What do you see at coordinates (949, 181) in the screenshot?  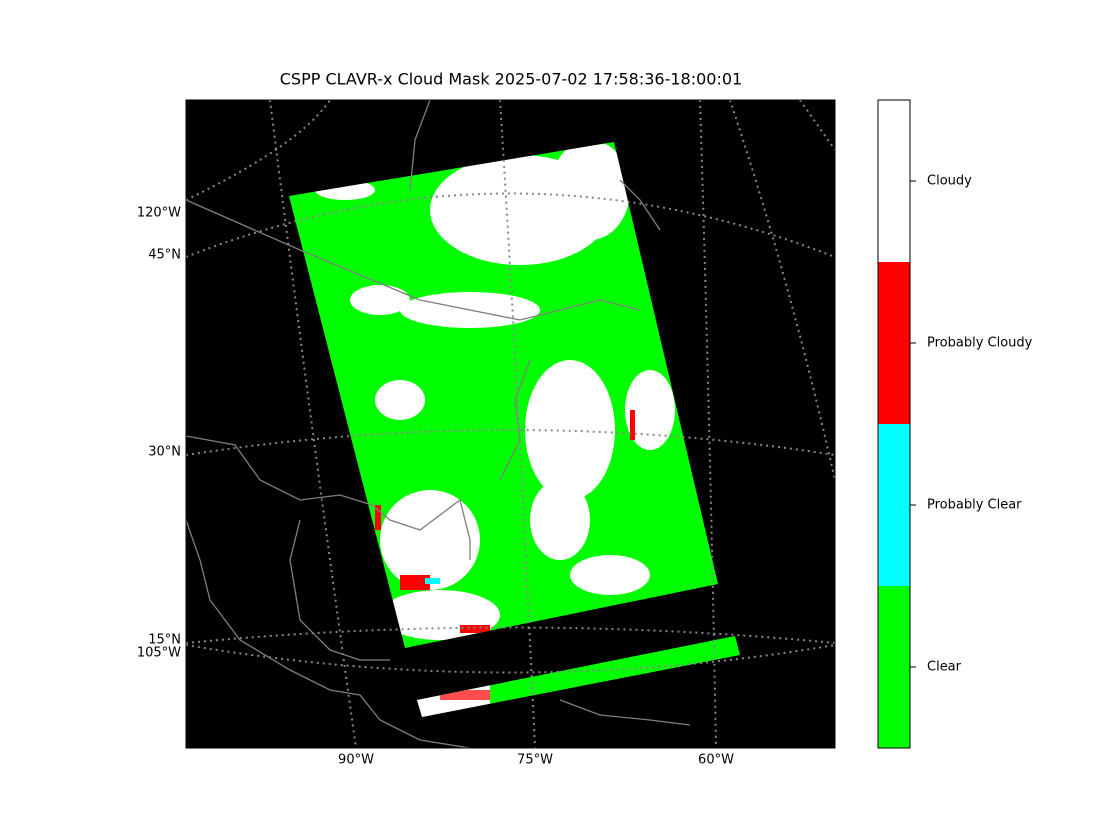 I see `colorbar-label: Cloudy` at bounding box center [949, 181].